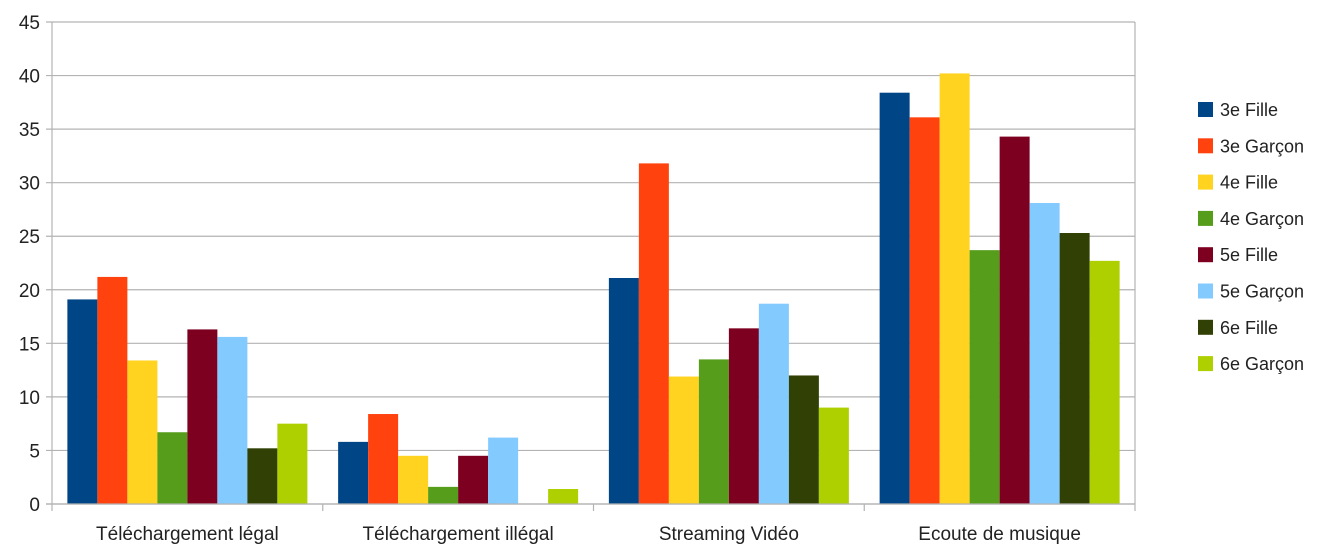  I want to click on legend-label: 5e Fille, so click(1249, 255).